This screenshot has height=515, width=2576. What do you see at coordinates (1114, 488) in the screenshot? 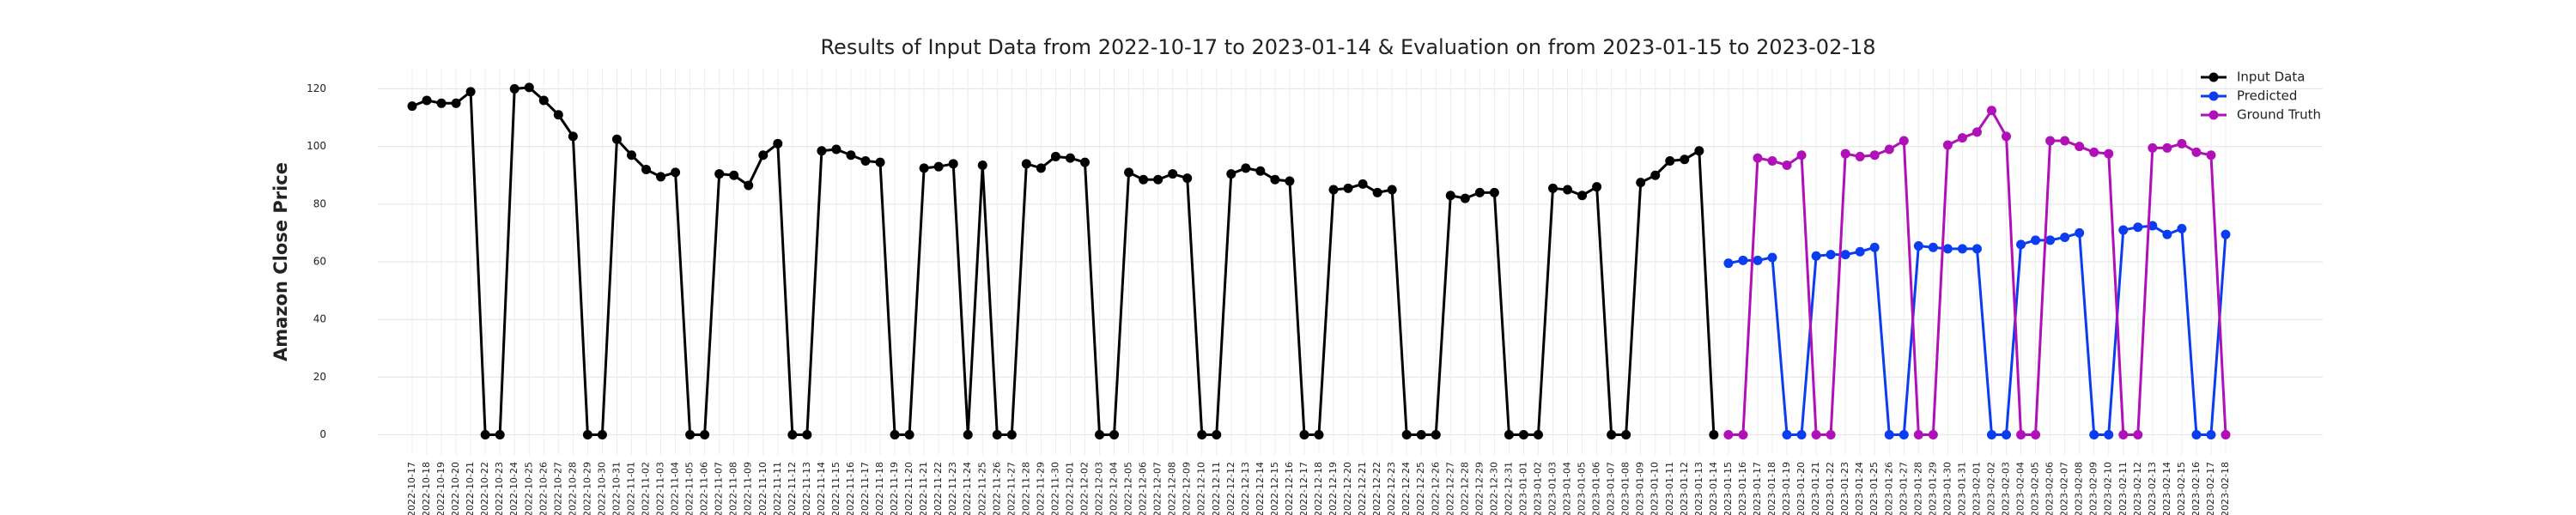
I see `x-tick-label: 2022-12-04` at bounding box center [1114, 488].